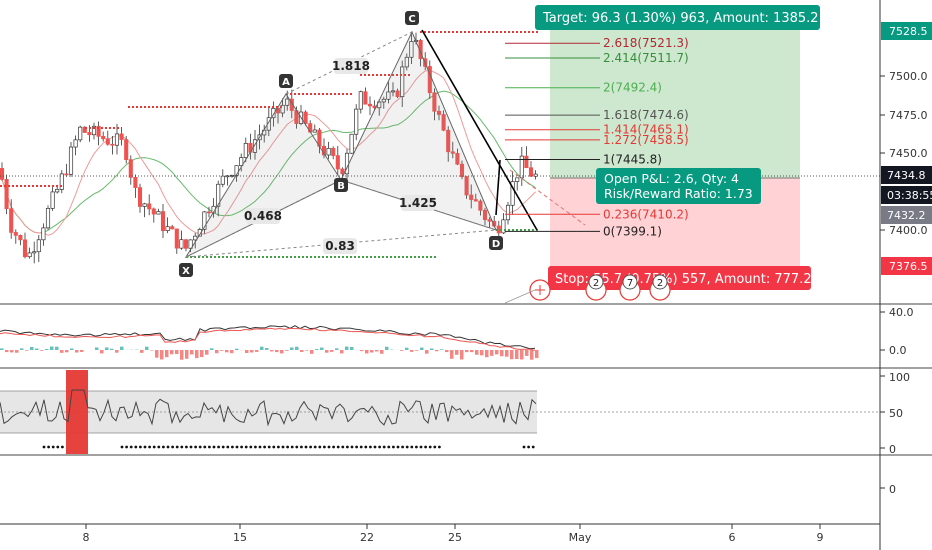  Describe the element at coordinates (596, 283) in the screenshot. I see `svg-text: 2` at that location.